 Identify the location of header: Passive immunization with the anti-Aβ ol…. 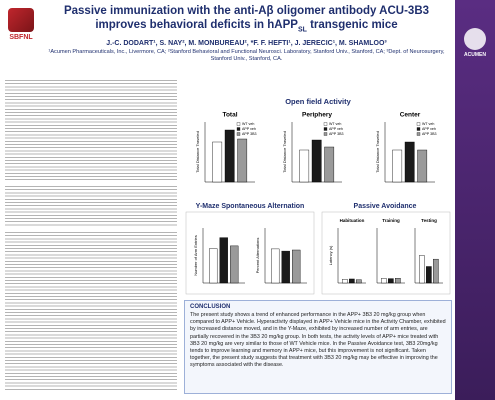
(246, 33).